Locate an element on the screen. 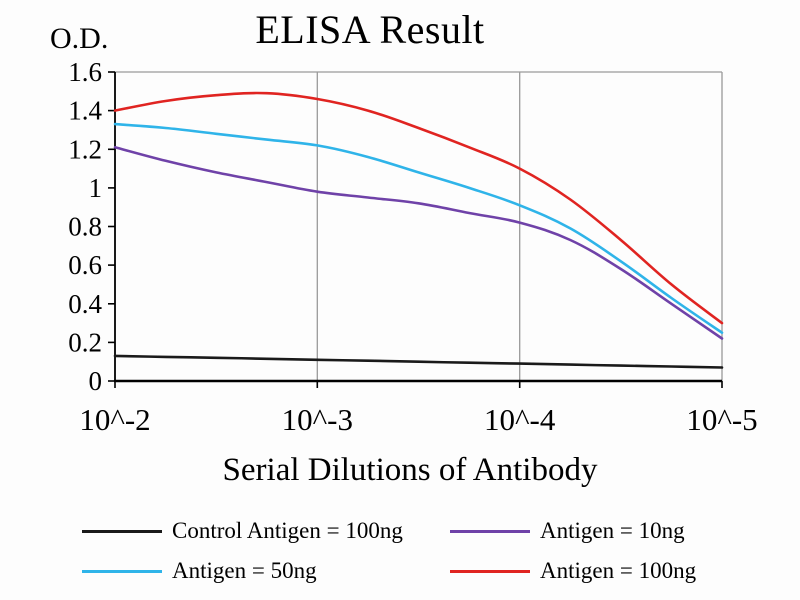 This screenshot has height=600, width=800. x-tick-label: 10^-2 is located at coordinates (114, 419).